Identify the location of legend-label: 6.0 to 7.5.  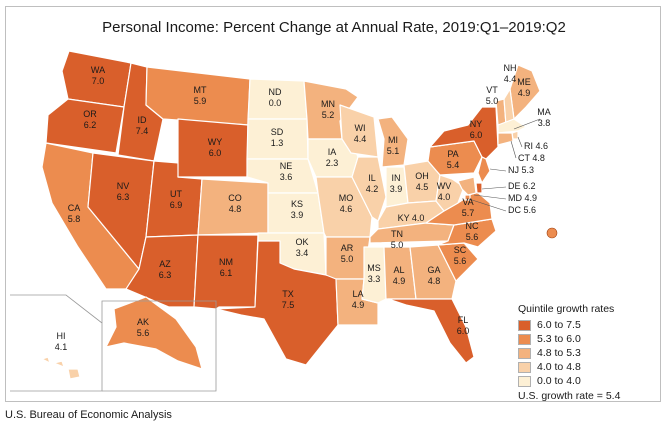
(559, 325).